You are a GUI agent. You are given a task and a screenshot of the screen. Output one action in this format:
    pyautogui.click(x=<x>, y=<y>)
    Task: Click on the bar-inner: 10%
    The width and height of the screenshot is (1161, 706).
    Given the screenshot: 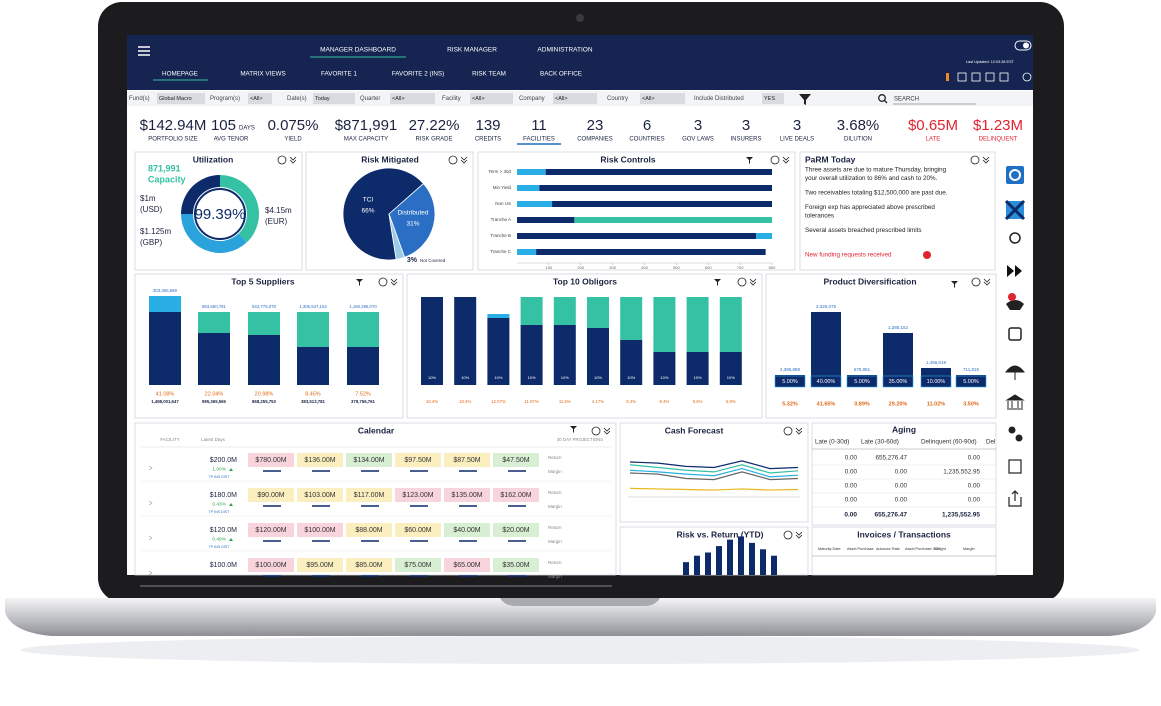 What is the action you would take?
    pyautogui.click(x=698, y=377)
    